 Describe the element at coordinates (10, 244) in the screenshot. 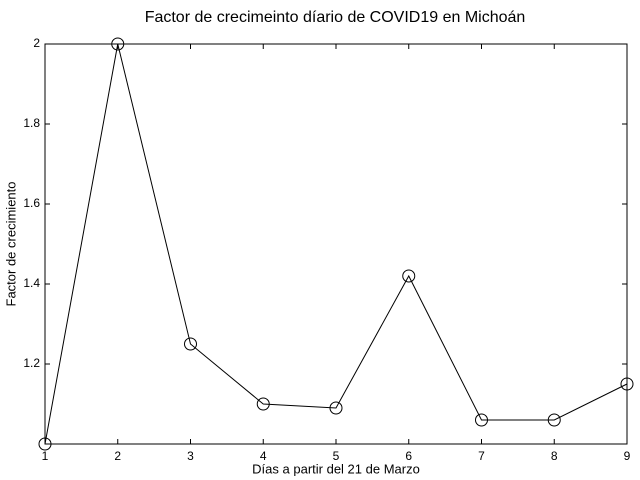

I see `y-axis-label: Factor de crecimiento` at that location.